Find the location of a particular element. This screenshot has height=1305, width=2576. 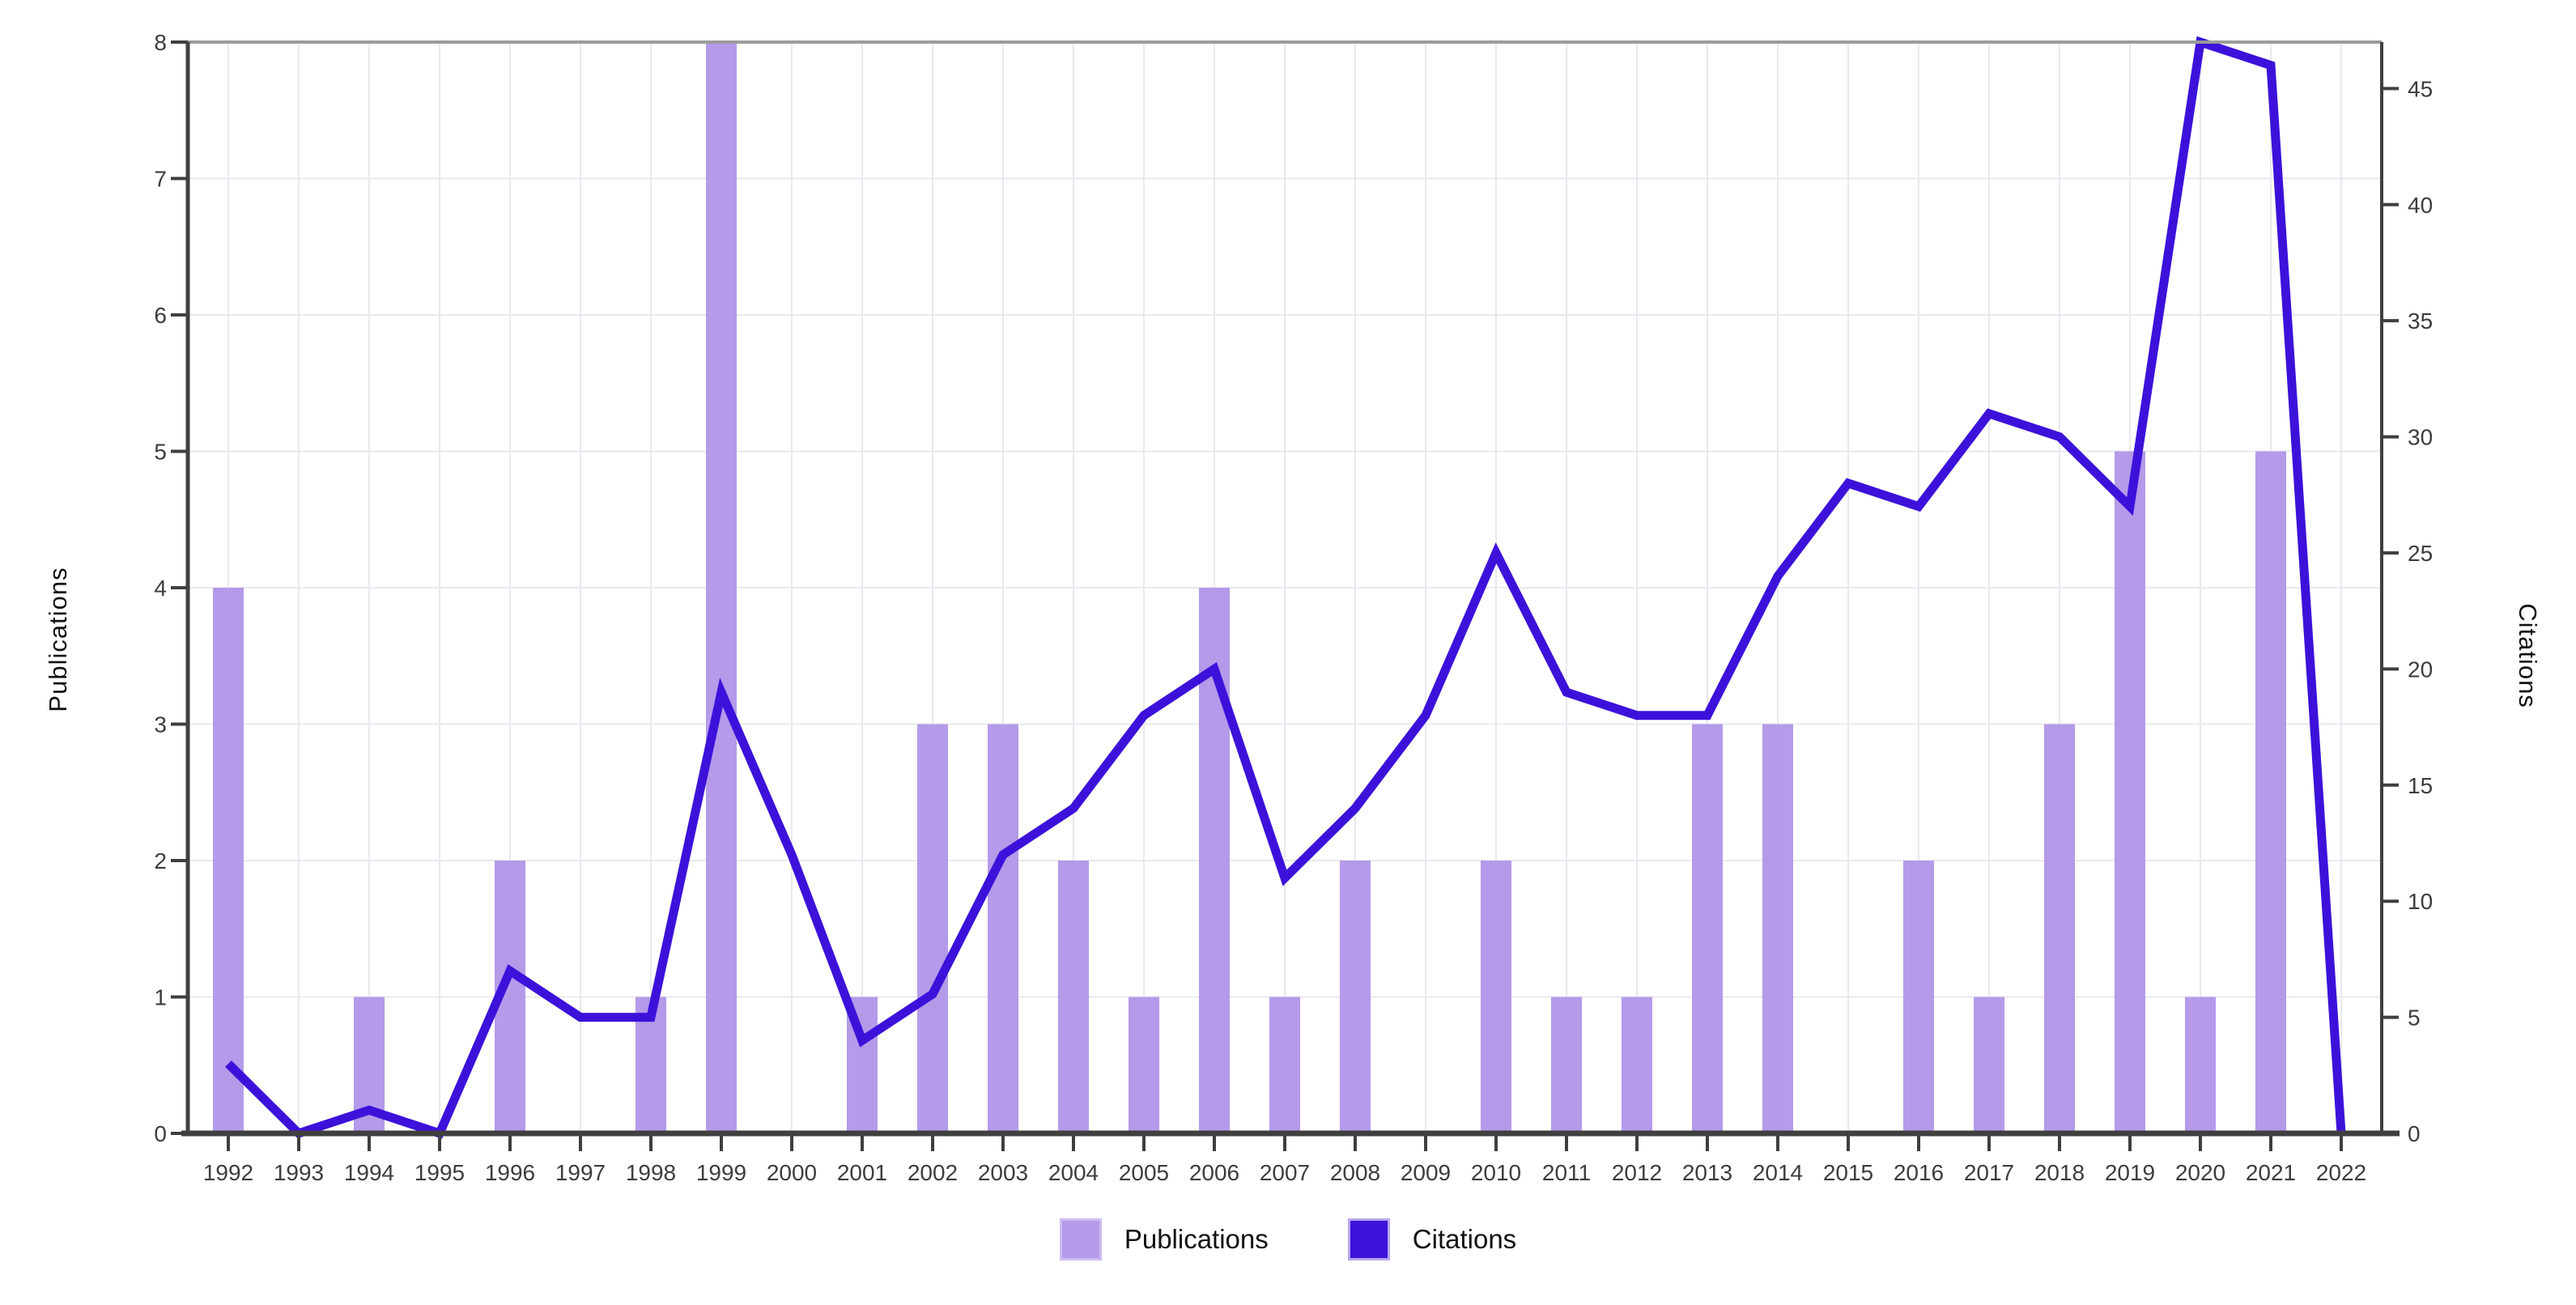

right-axis-tick-label: 20 is located at coordinates (2420, 669).